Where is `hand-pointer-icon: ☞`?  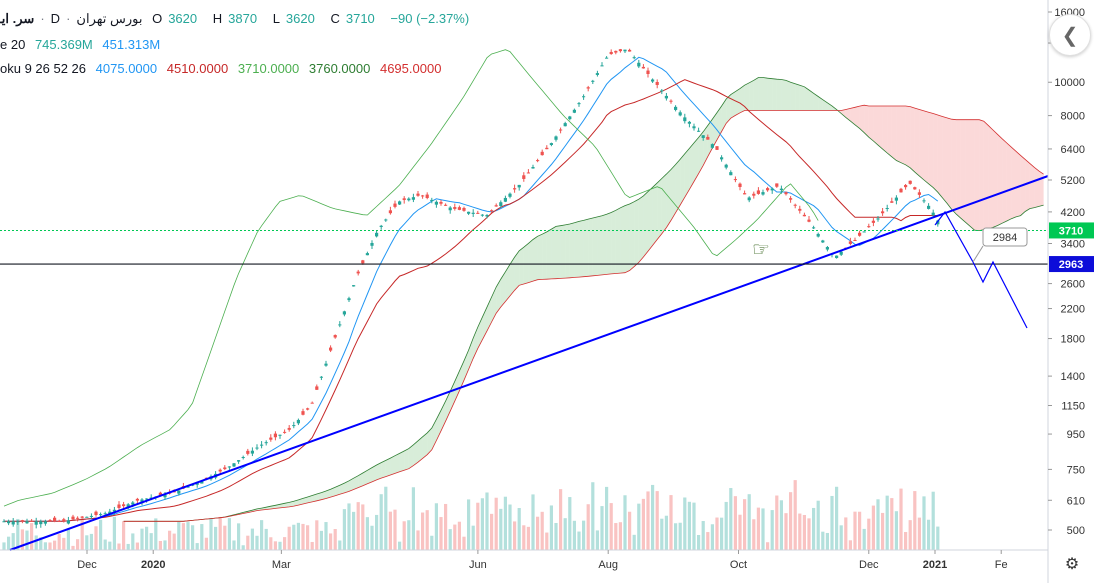 hand-pointer-icon: ☞ is located at coordinates (761, 250).